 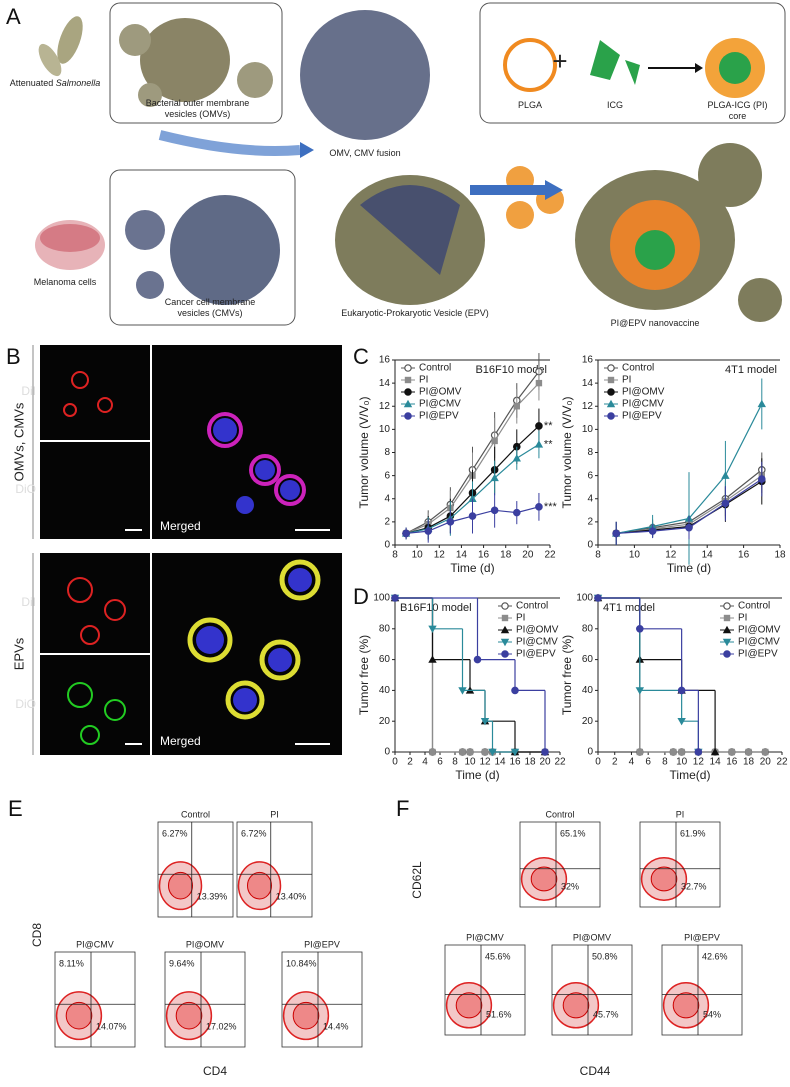 I want to click on caption: OMV, CMV fusion, so click(x=365, y=153).